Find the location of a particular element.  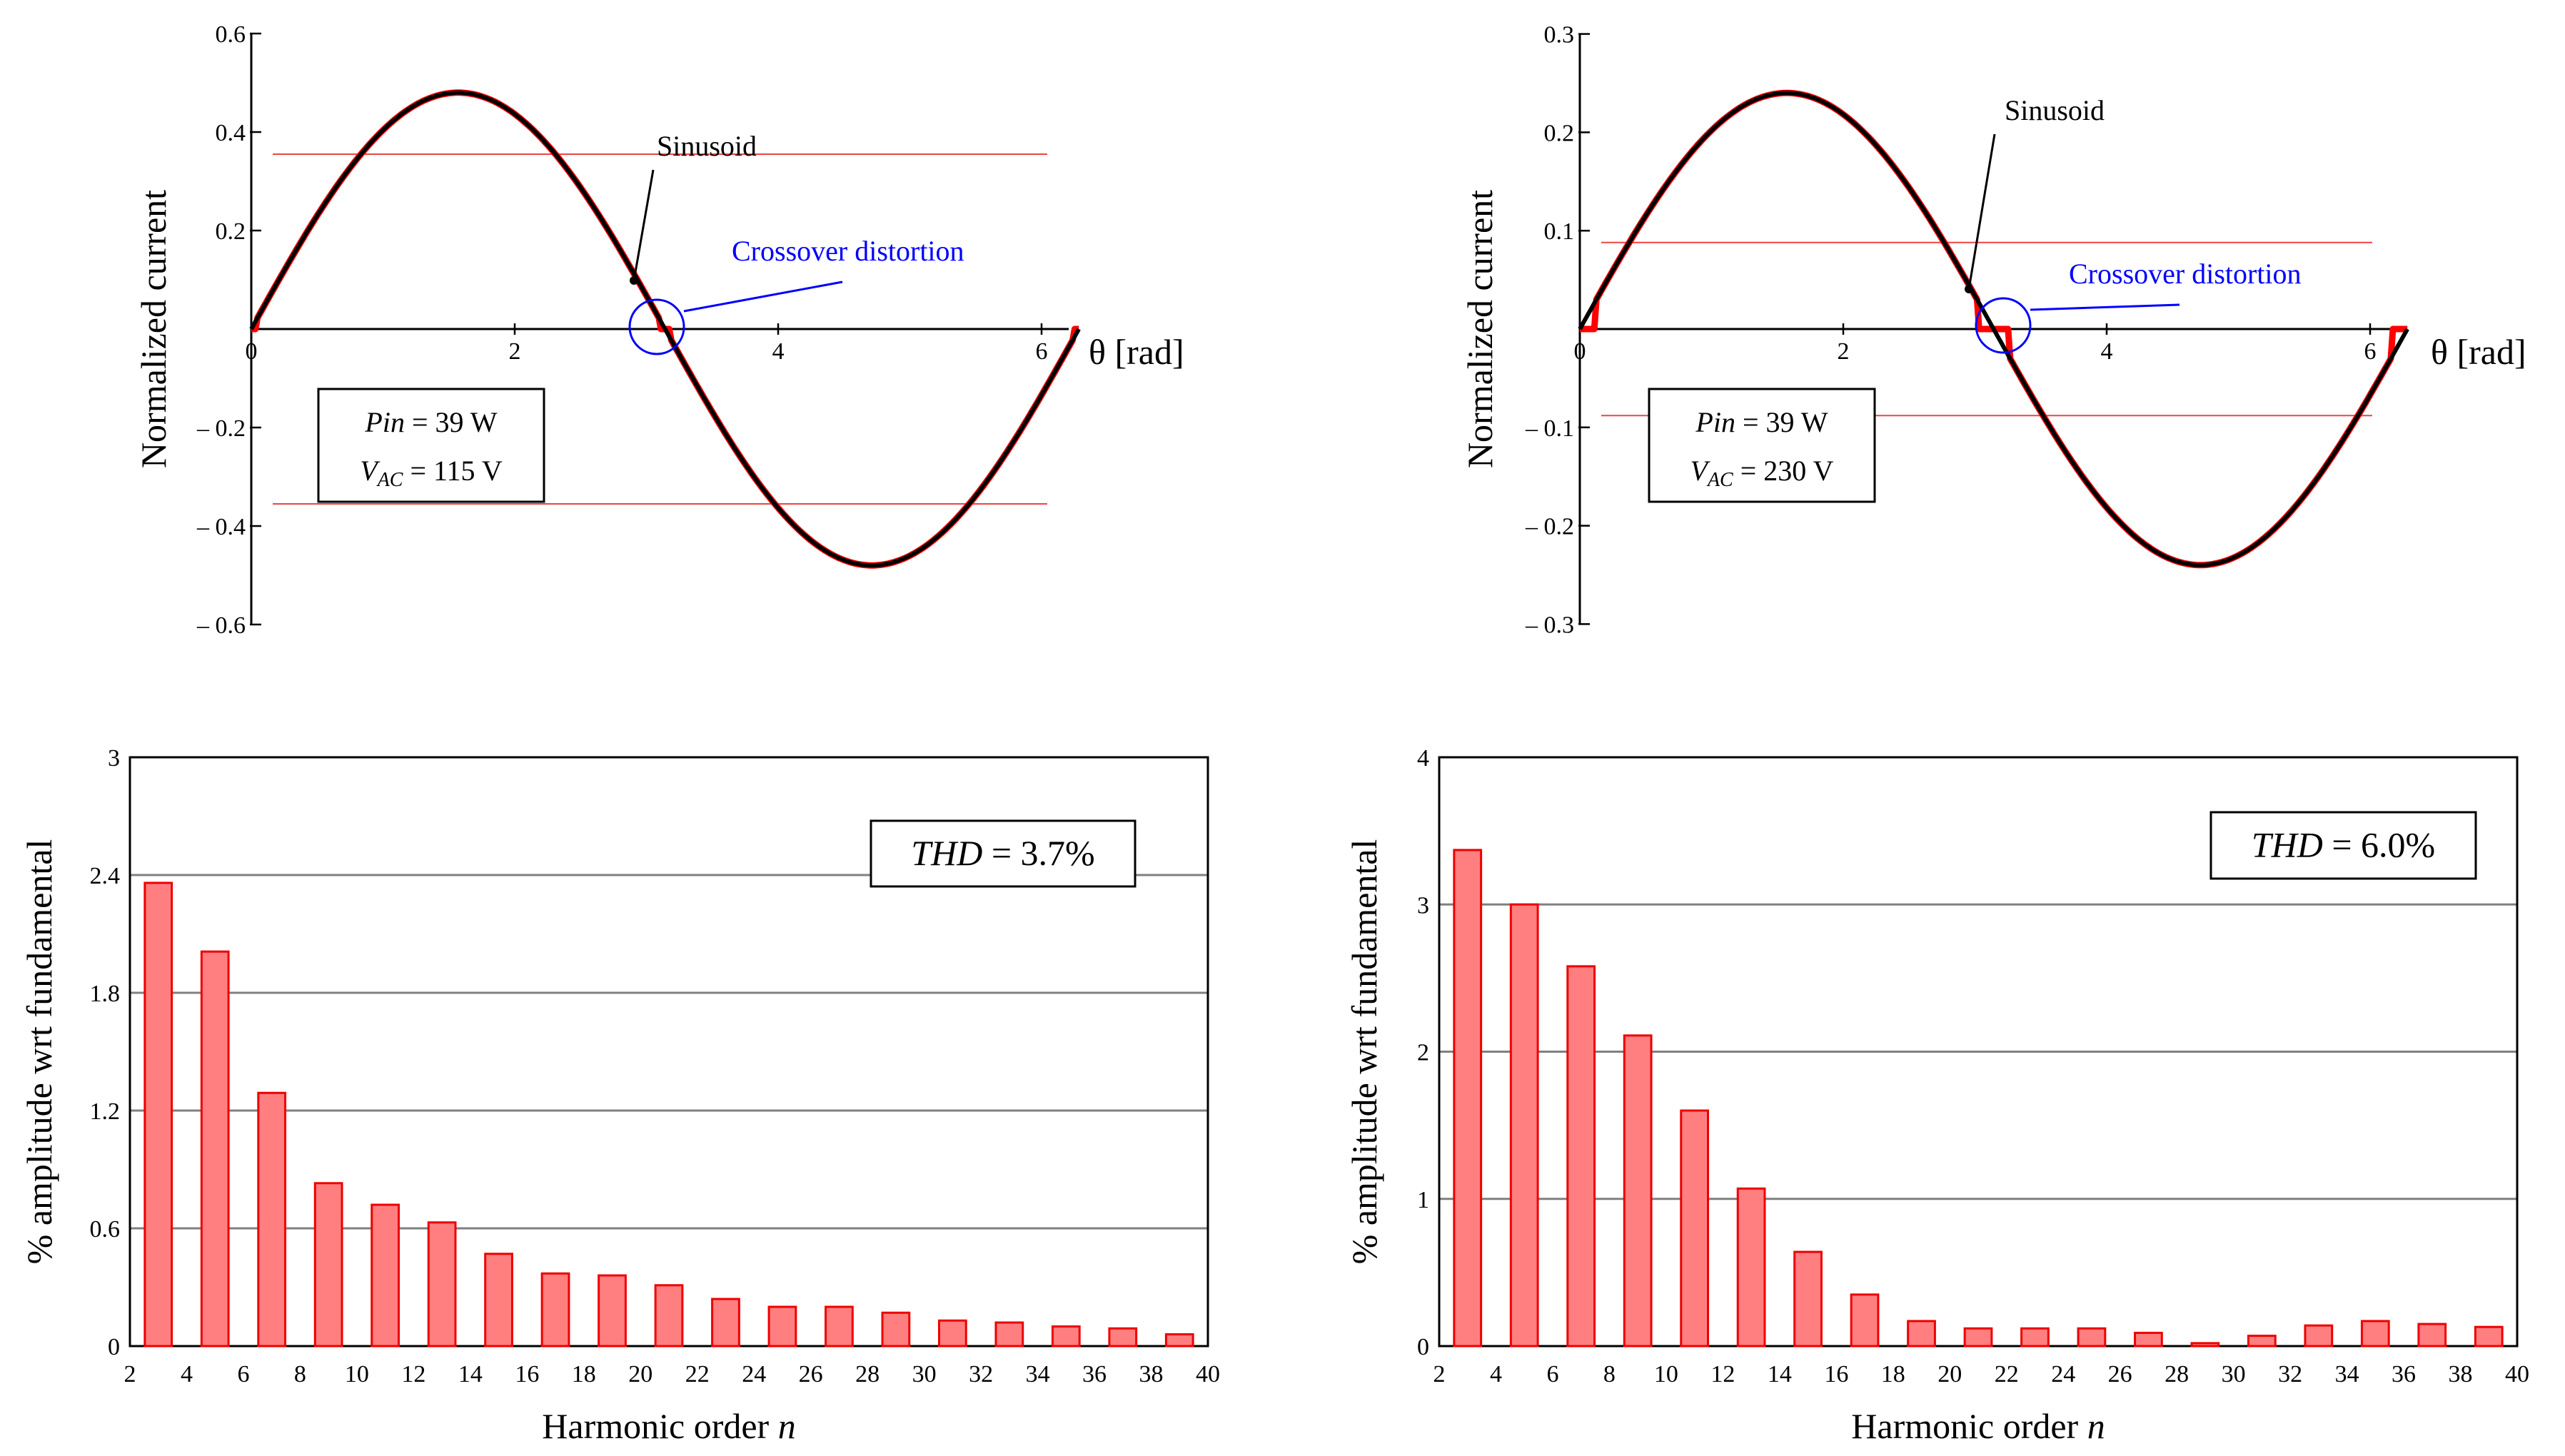

x-tick-label: 12 is located at coordinates (1722, 1374).